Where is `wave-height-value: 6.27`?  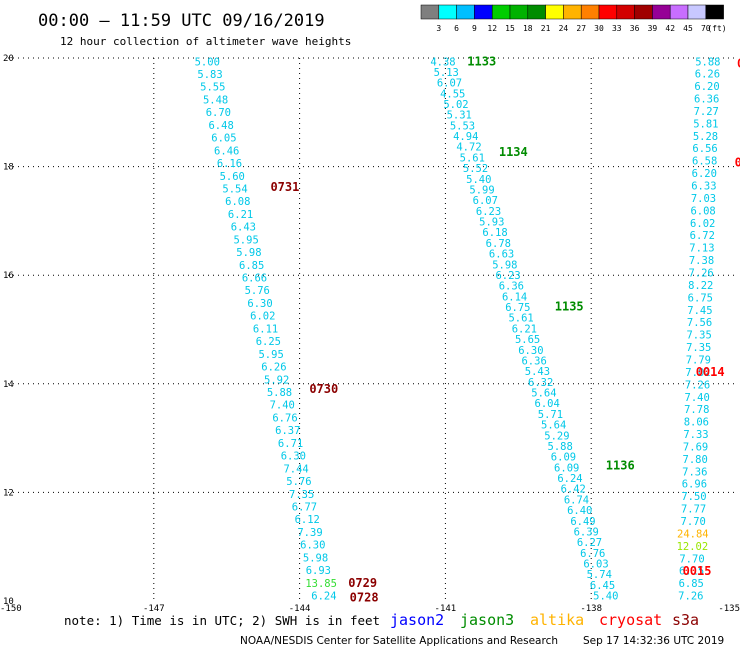
wave-height-value: 6.27 is located at coordinates (589, 543).